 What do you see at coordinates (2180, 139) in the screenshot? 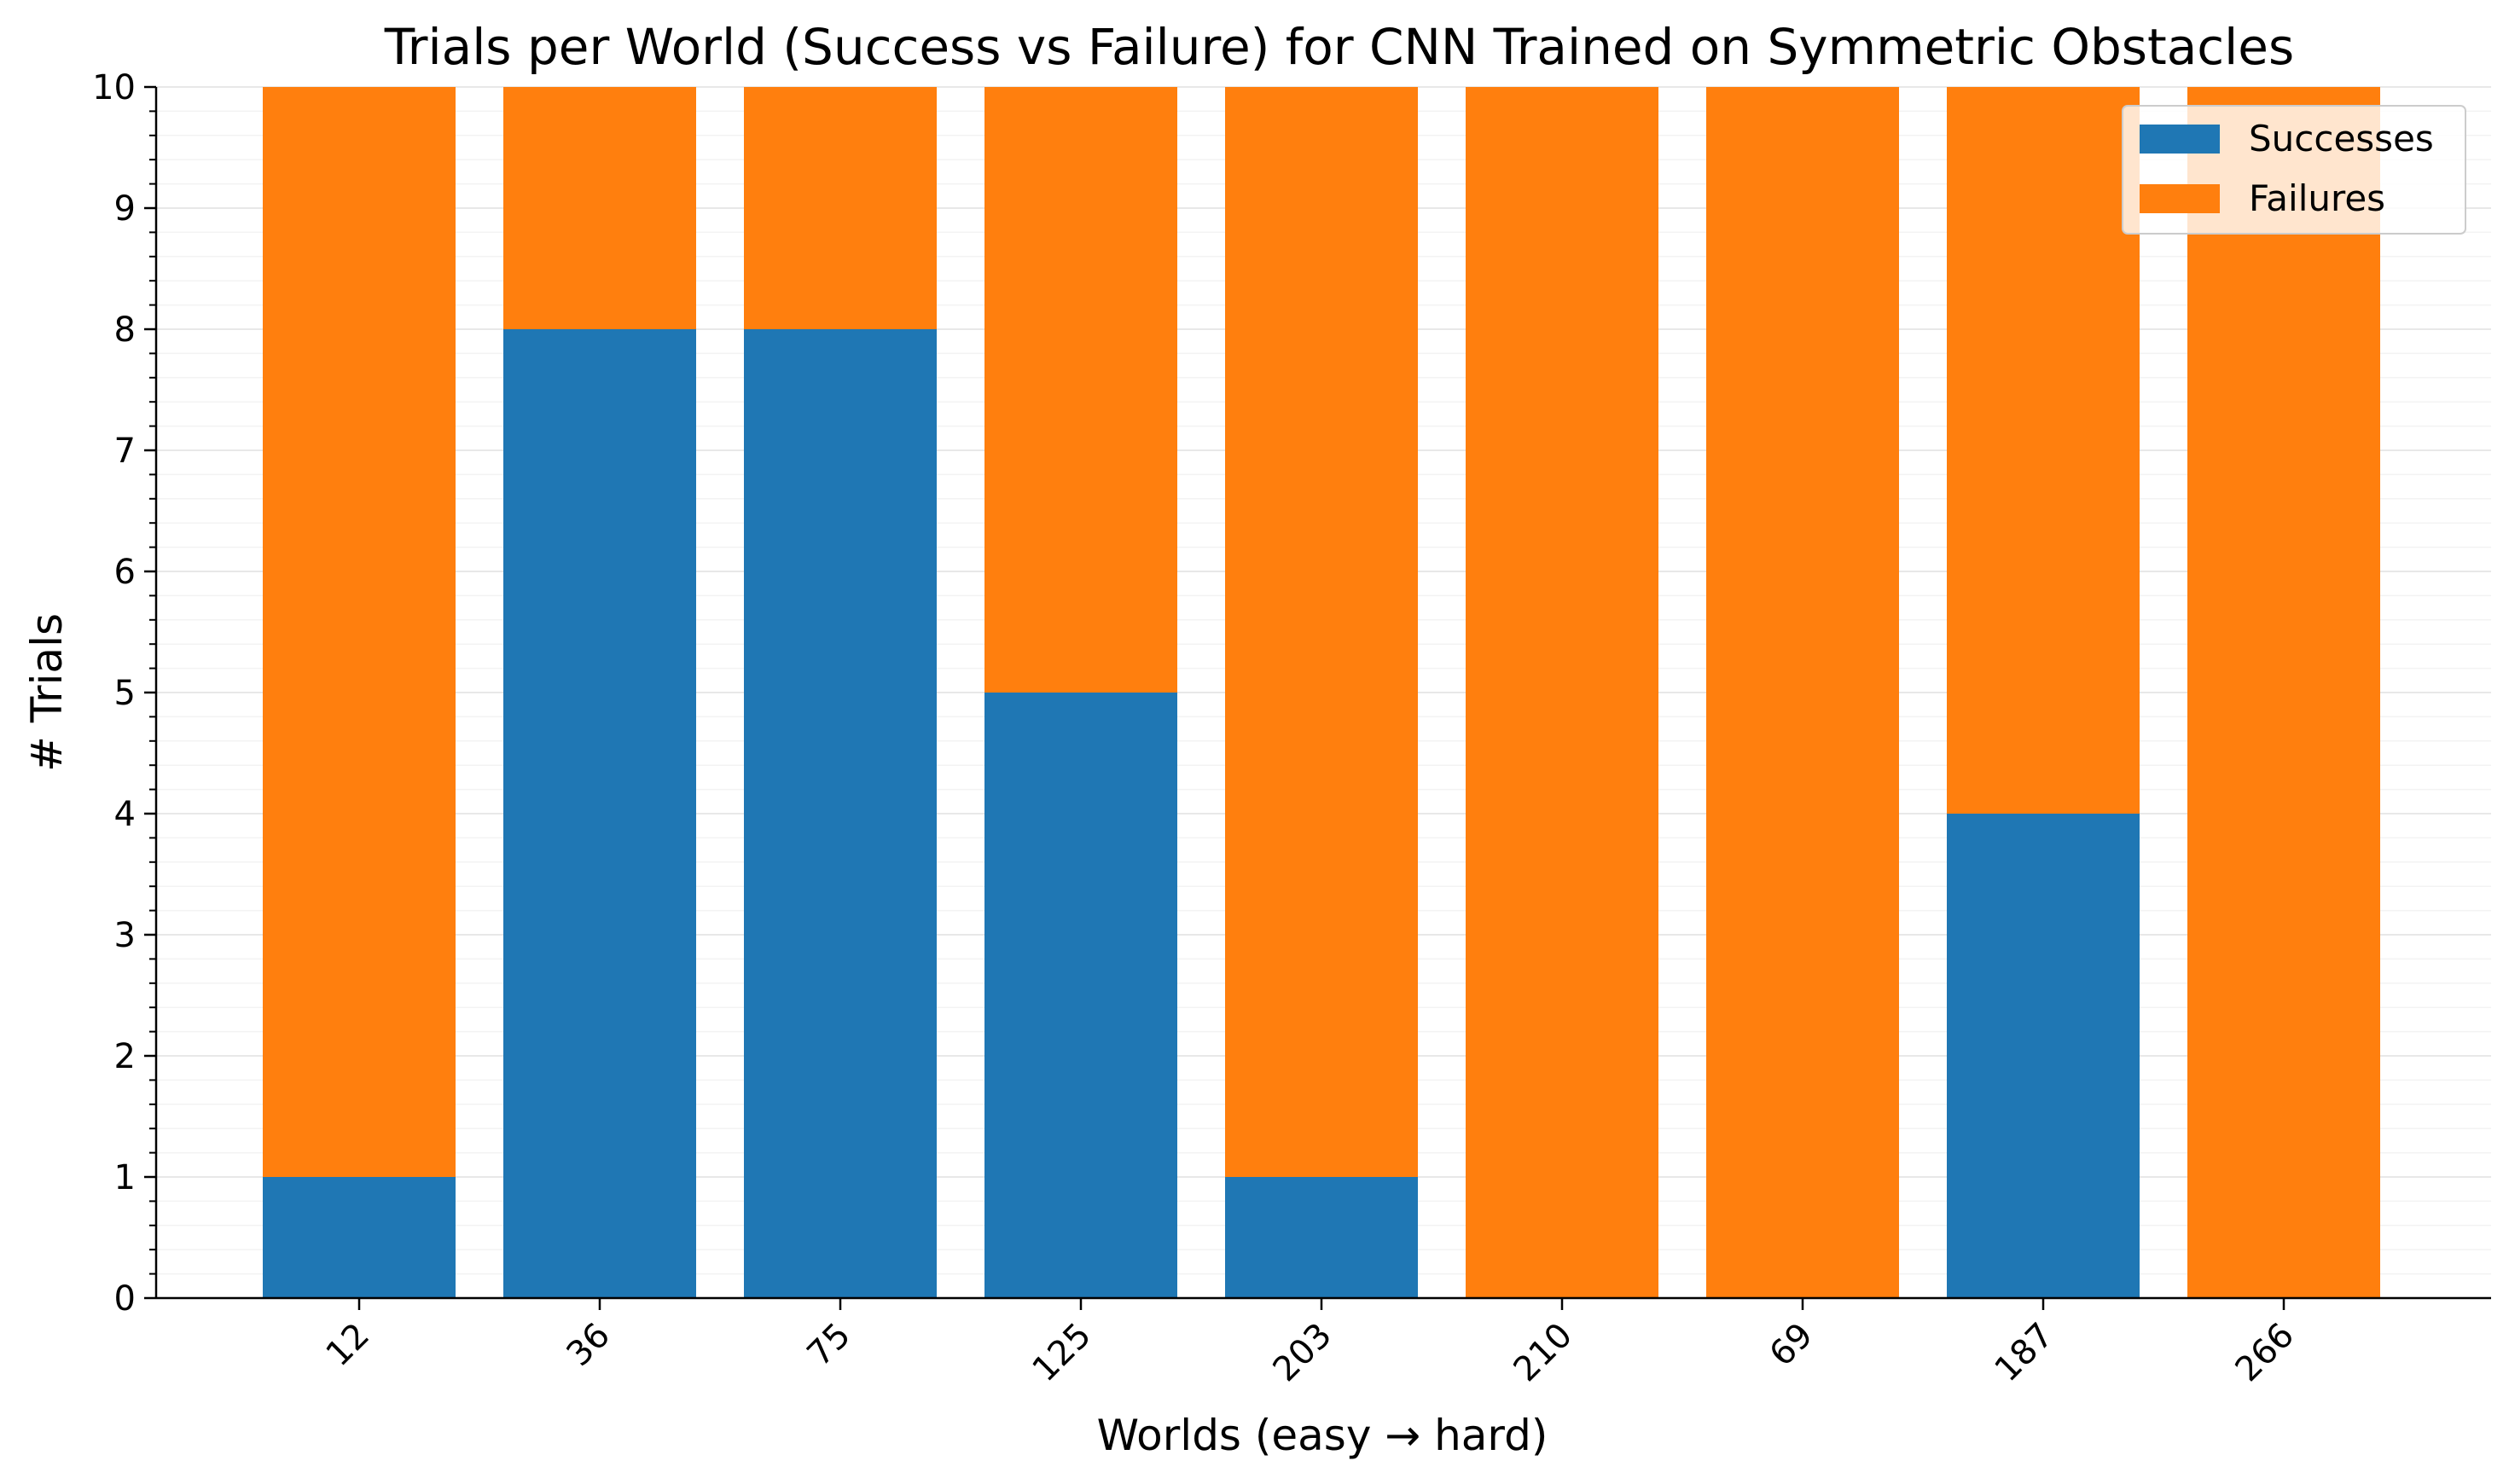
I see `legend-swatch-successes` at bounding box center [2180, 139].